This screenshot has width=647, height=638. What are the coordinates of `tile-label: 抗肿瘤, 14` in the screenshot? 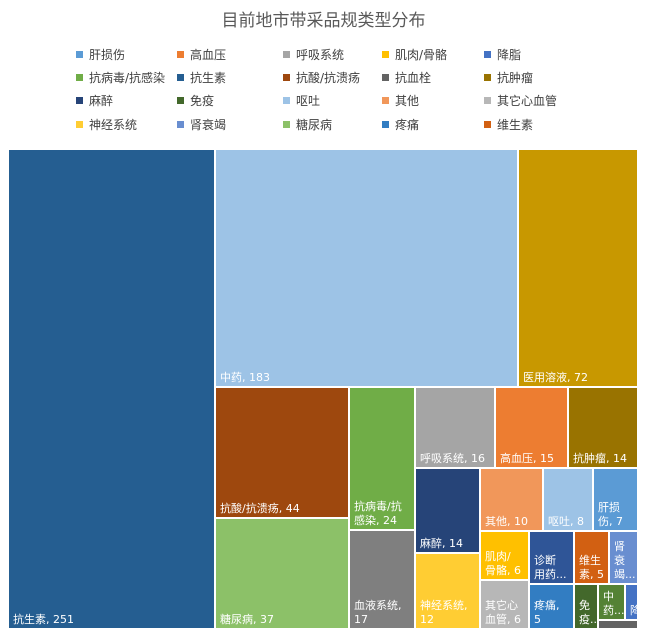 It's located at (600, 458).